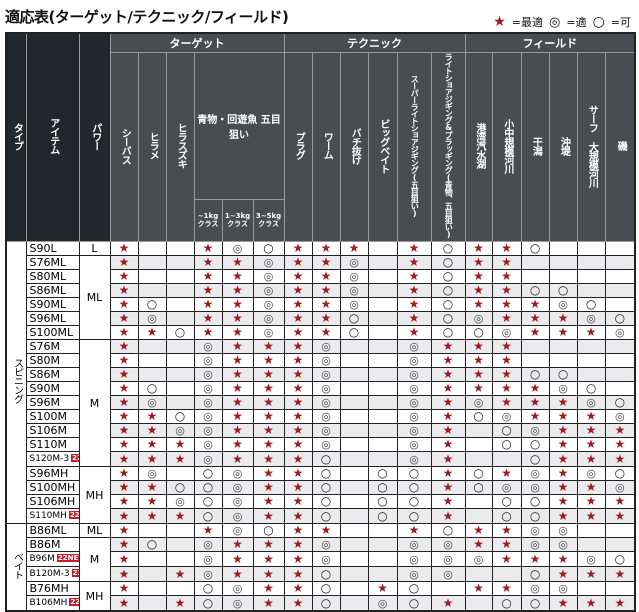 This screenshot has width=639, height=612. Describe the element at coordinates (147, 17) in the screenshot. I see `page-title: 適応表(ターゲット/テクニック/フィールド)` at that location.